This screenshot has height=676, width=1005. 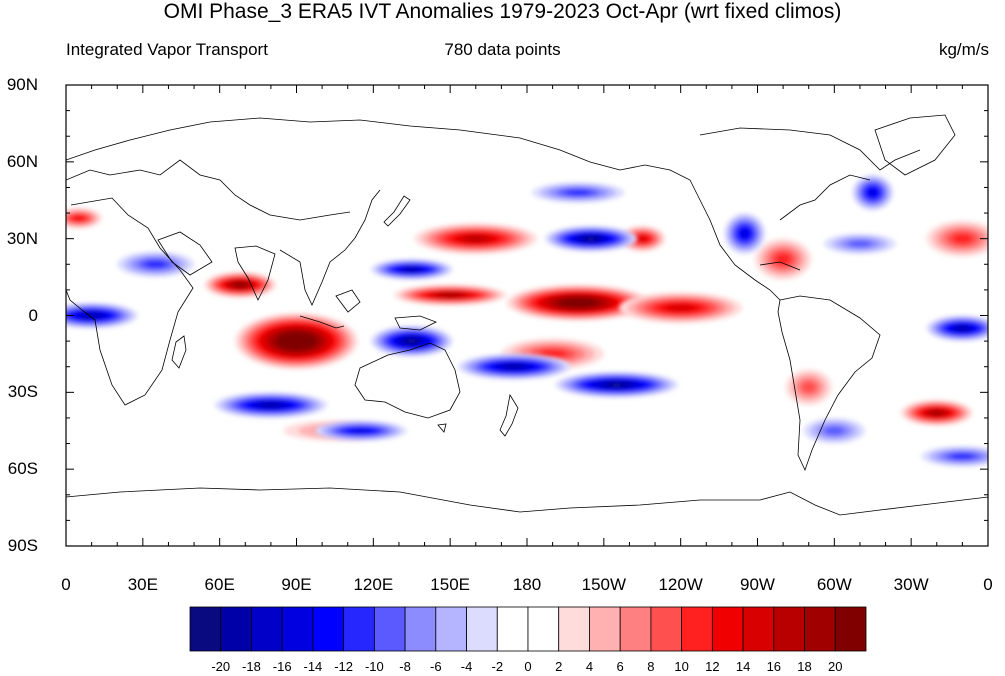 I want to click on colorbar-label: 14, so click(x=743, y=666).